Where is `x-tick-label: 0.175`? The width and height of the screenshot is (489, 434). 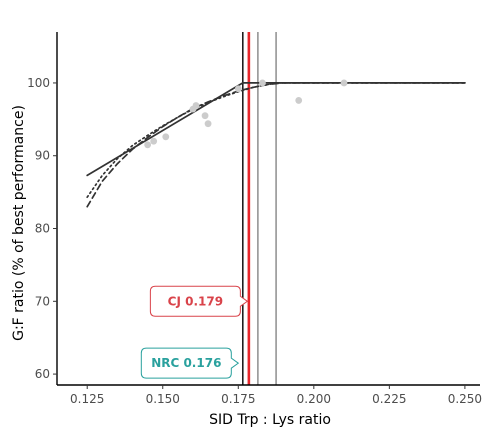
x-tick-label: 0.175 is located at coordinates (238, 399).